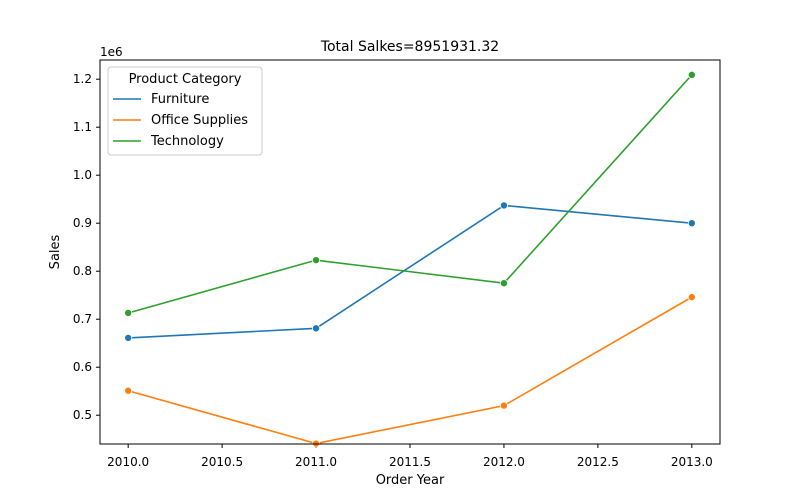 This screenshot has width=800, height=500. Describe the element at coordinates (410, 462) in the screenshot. I see `x-tick-label: 2011.5` at that location.